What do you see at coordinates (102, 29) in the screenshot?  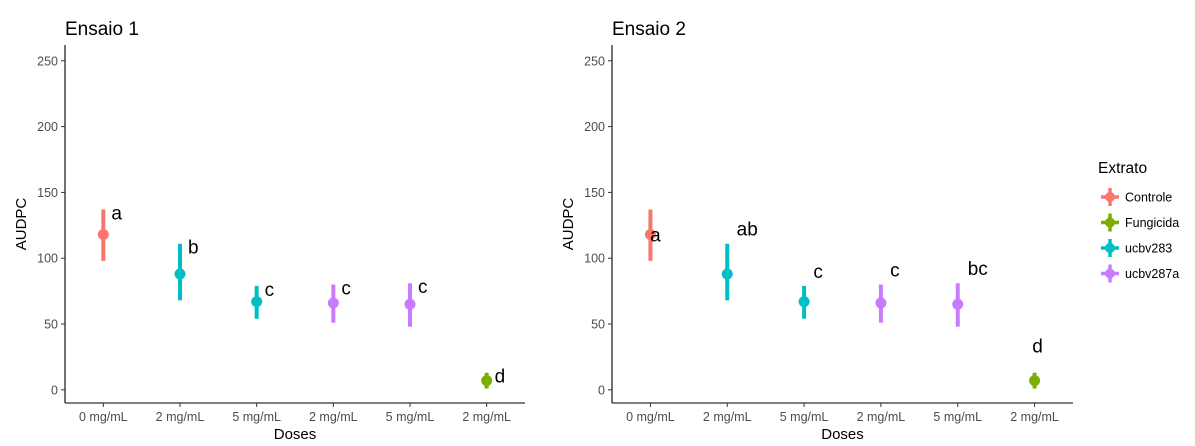 I see `panel-title-1: Ensaio 1` at bounding box center [102, 29].